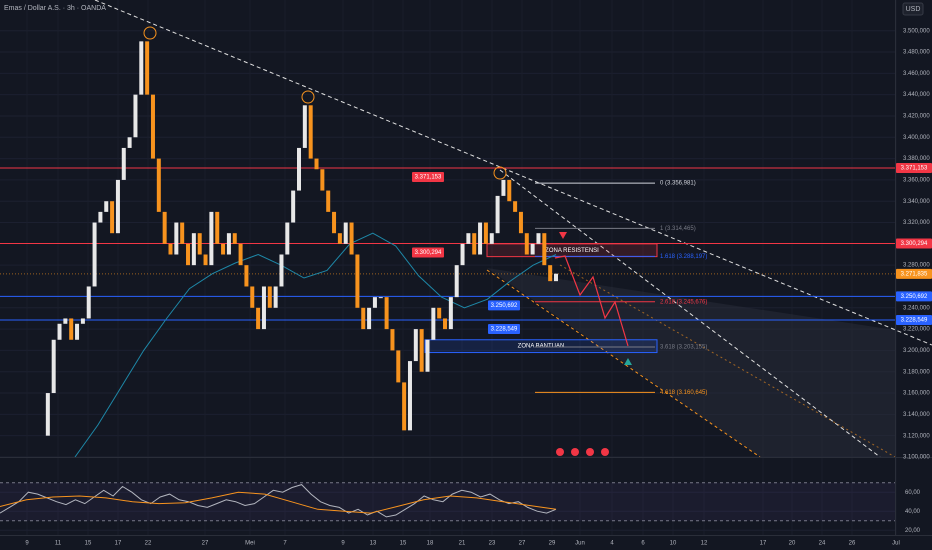 Image resolution: width=932 pixels, height=550 pixels. Describe the element at coordinates (643, 544) in the screenshot. I see `x-tick-label: 6` at that location.